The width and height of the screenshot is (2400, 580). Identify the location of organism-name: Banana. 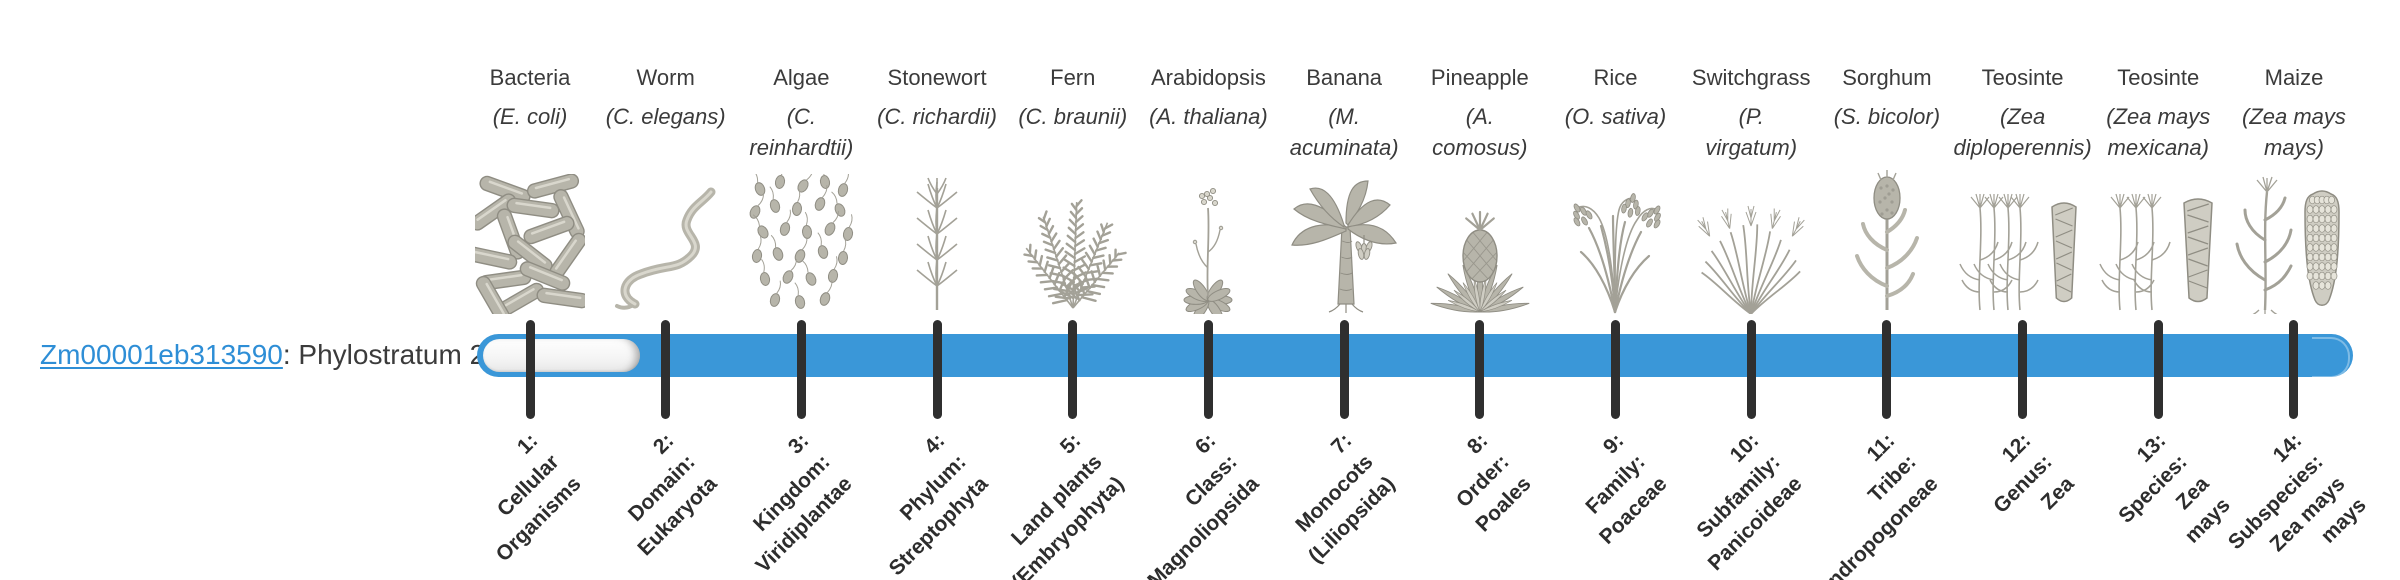
(1344, 77).